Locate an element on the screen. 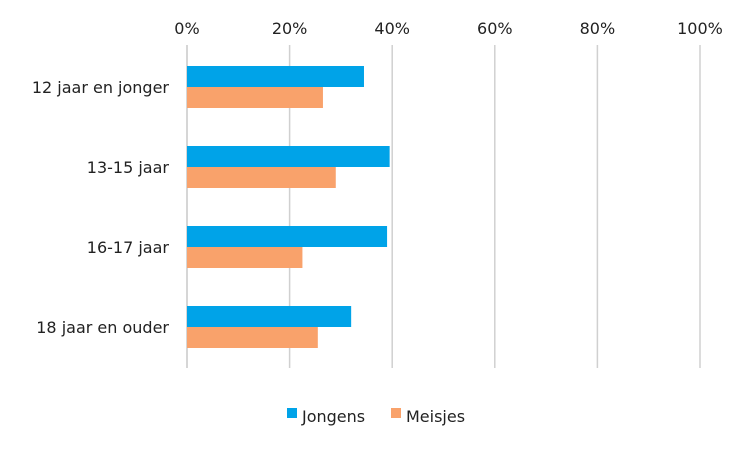 The image size is (750, 454). x-tick-labels: 0% 20% 40% 60% 80% 100% is located at coordinates (448, 28).